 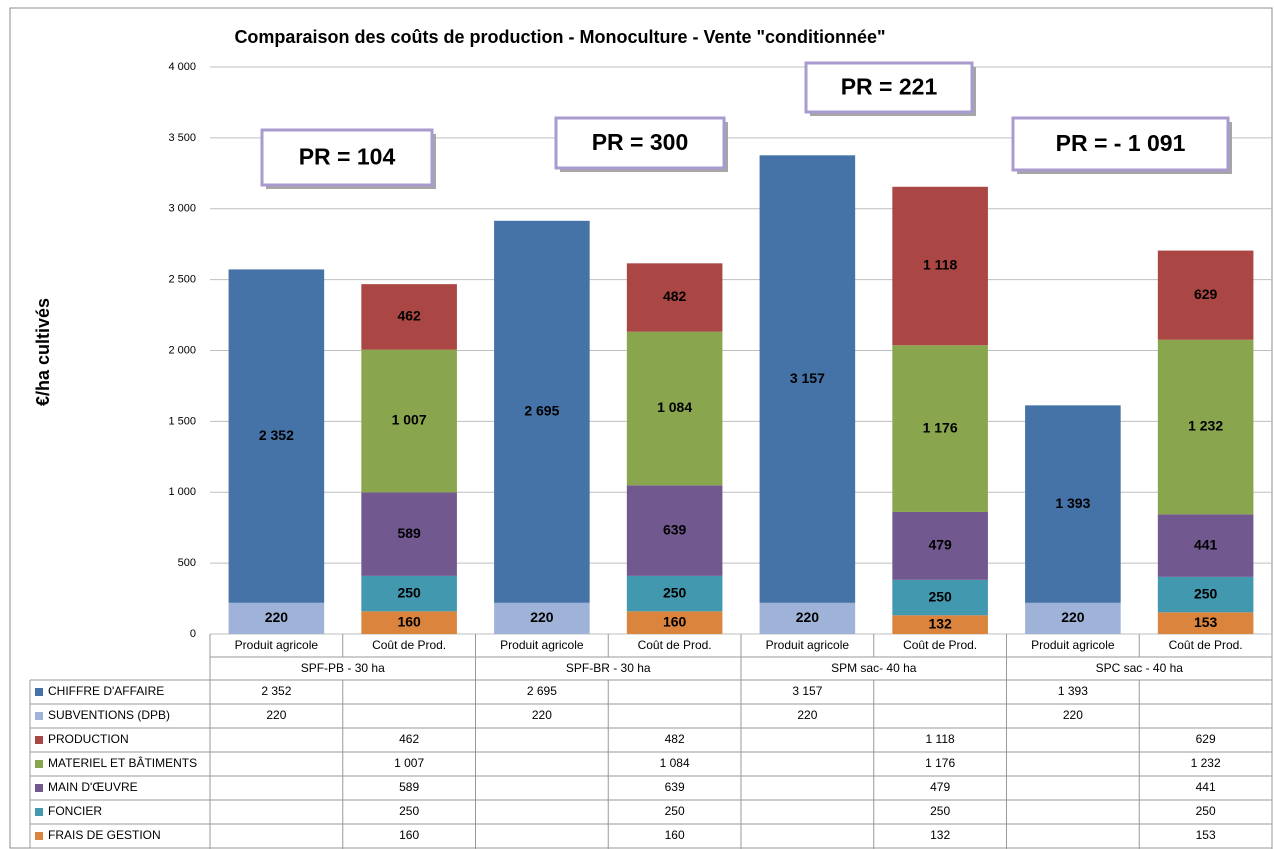 What do you see at coordinates (276, 691) in the screenshot?
I see `table-value: 2 352` at bounding box center [276, 691].